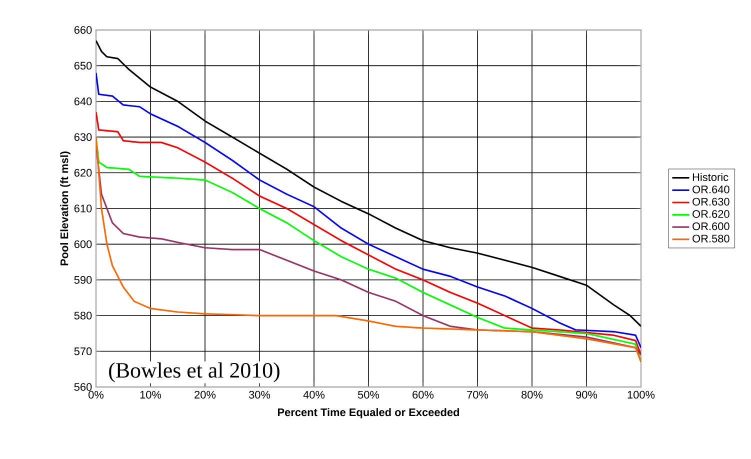 This screenshot has width=751, height=459. What do you see at coordinates (711, 190) in the screenshot?
I see `legend-label: OR.640` at bounding box center [711, 190].